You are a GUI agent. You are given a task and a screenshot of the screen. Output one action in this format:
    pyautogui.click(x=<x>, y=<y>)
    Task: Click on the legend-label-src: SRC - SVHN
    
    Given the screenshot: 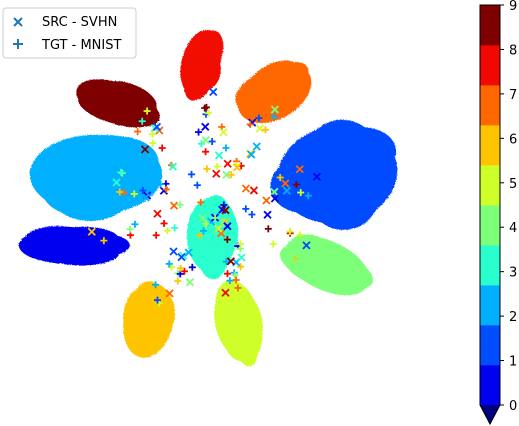 What is the action you would take?
    pyautogui.click(x=79, y=22)
    